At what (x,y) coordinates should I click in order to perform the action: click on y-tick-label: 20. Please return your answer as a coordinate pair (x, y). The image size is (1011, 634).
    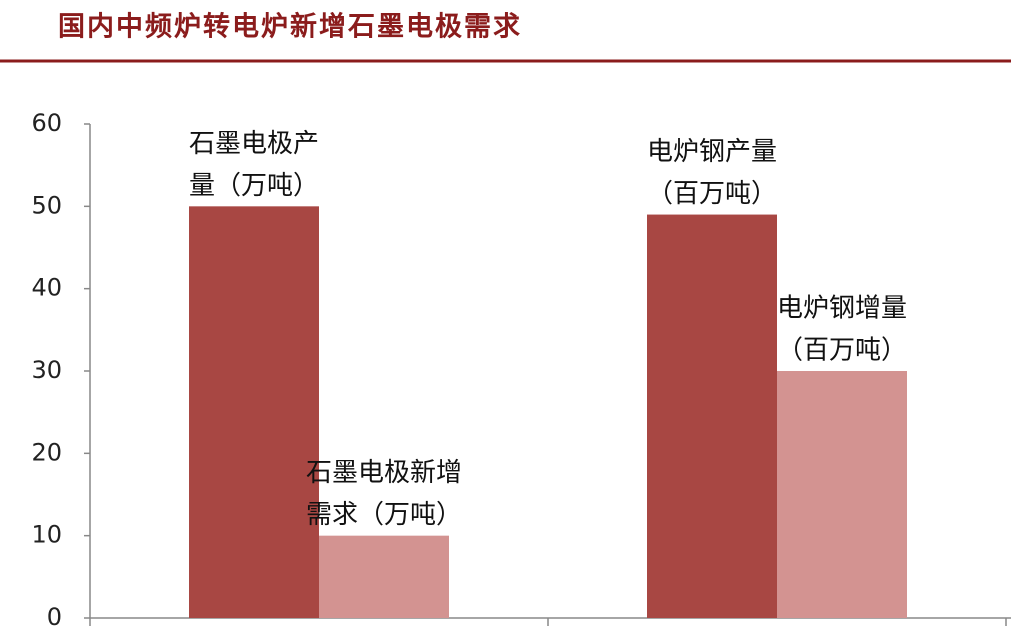
    Looking at the image, I should click on (46, 452).